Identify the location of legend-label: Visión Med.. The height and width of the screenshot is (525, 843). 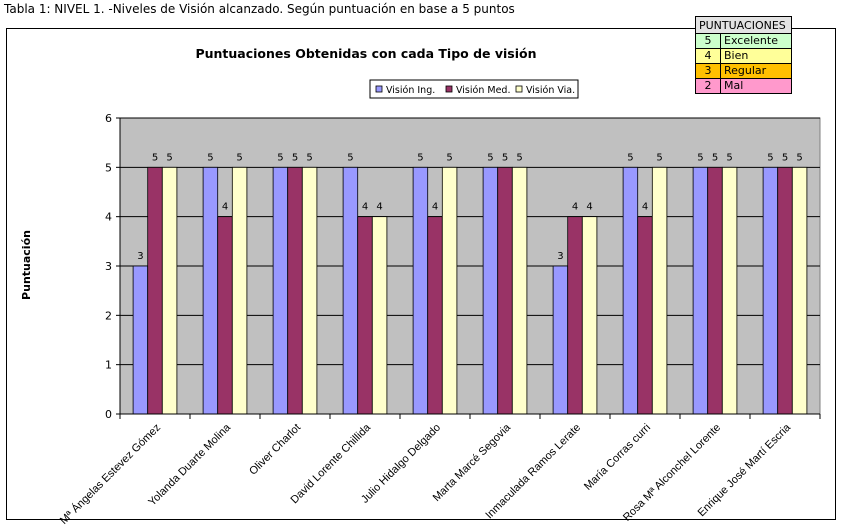
(483, 90).